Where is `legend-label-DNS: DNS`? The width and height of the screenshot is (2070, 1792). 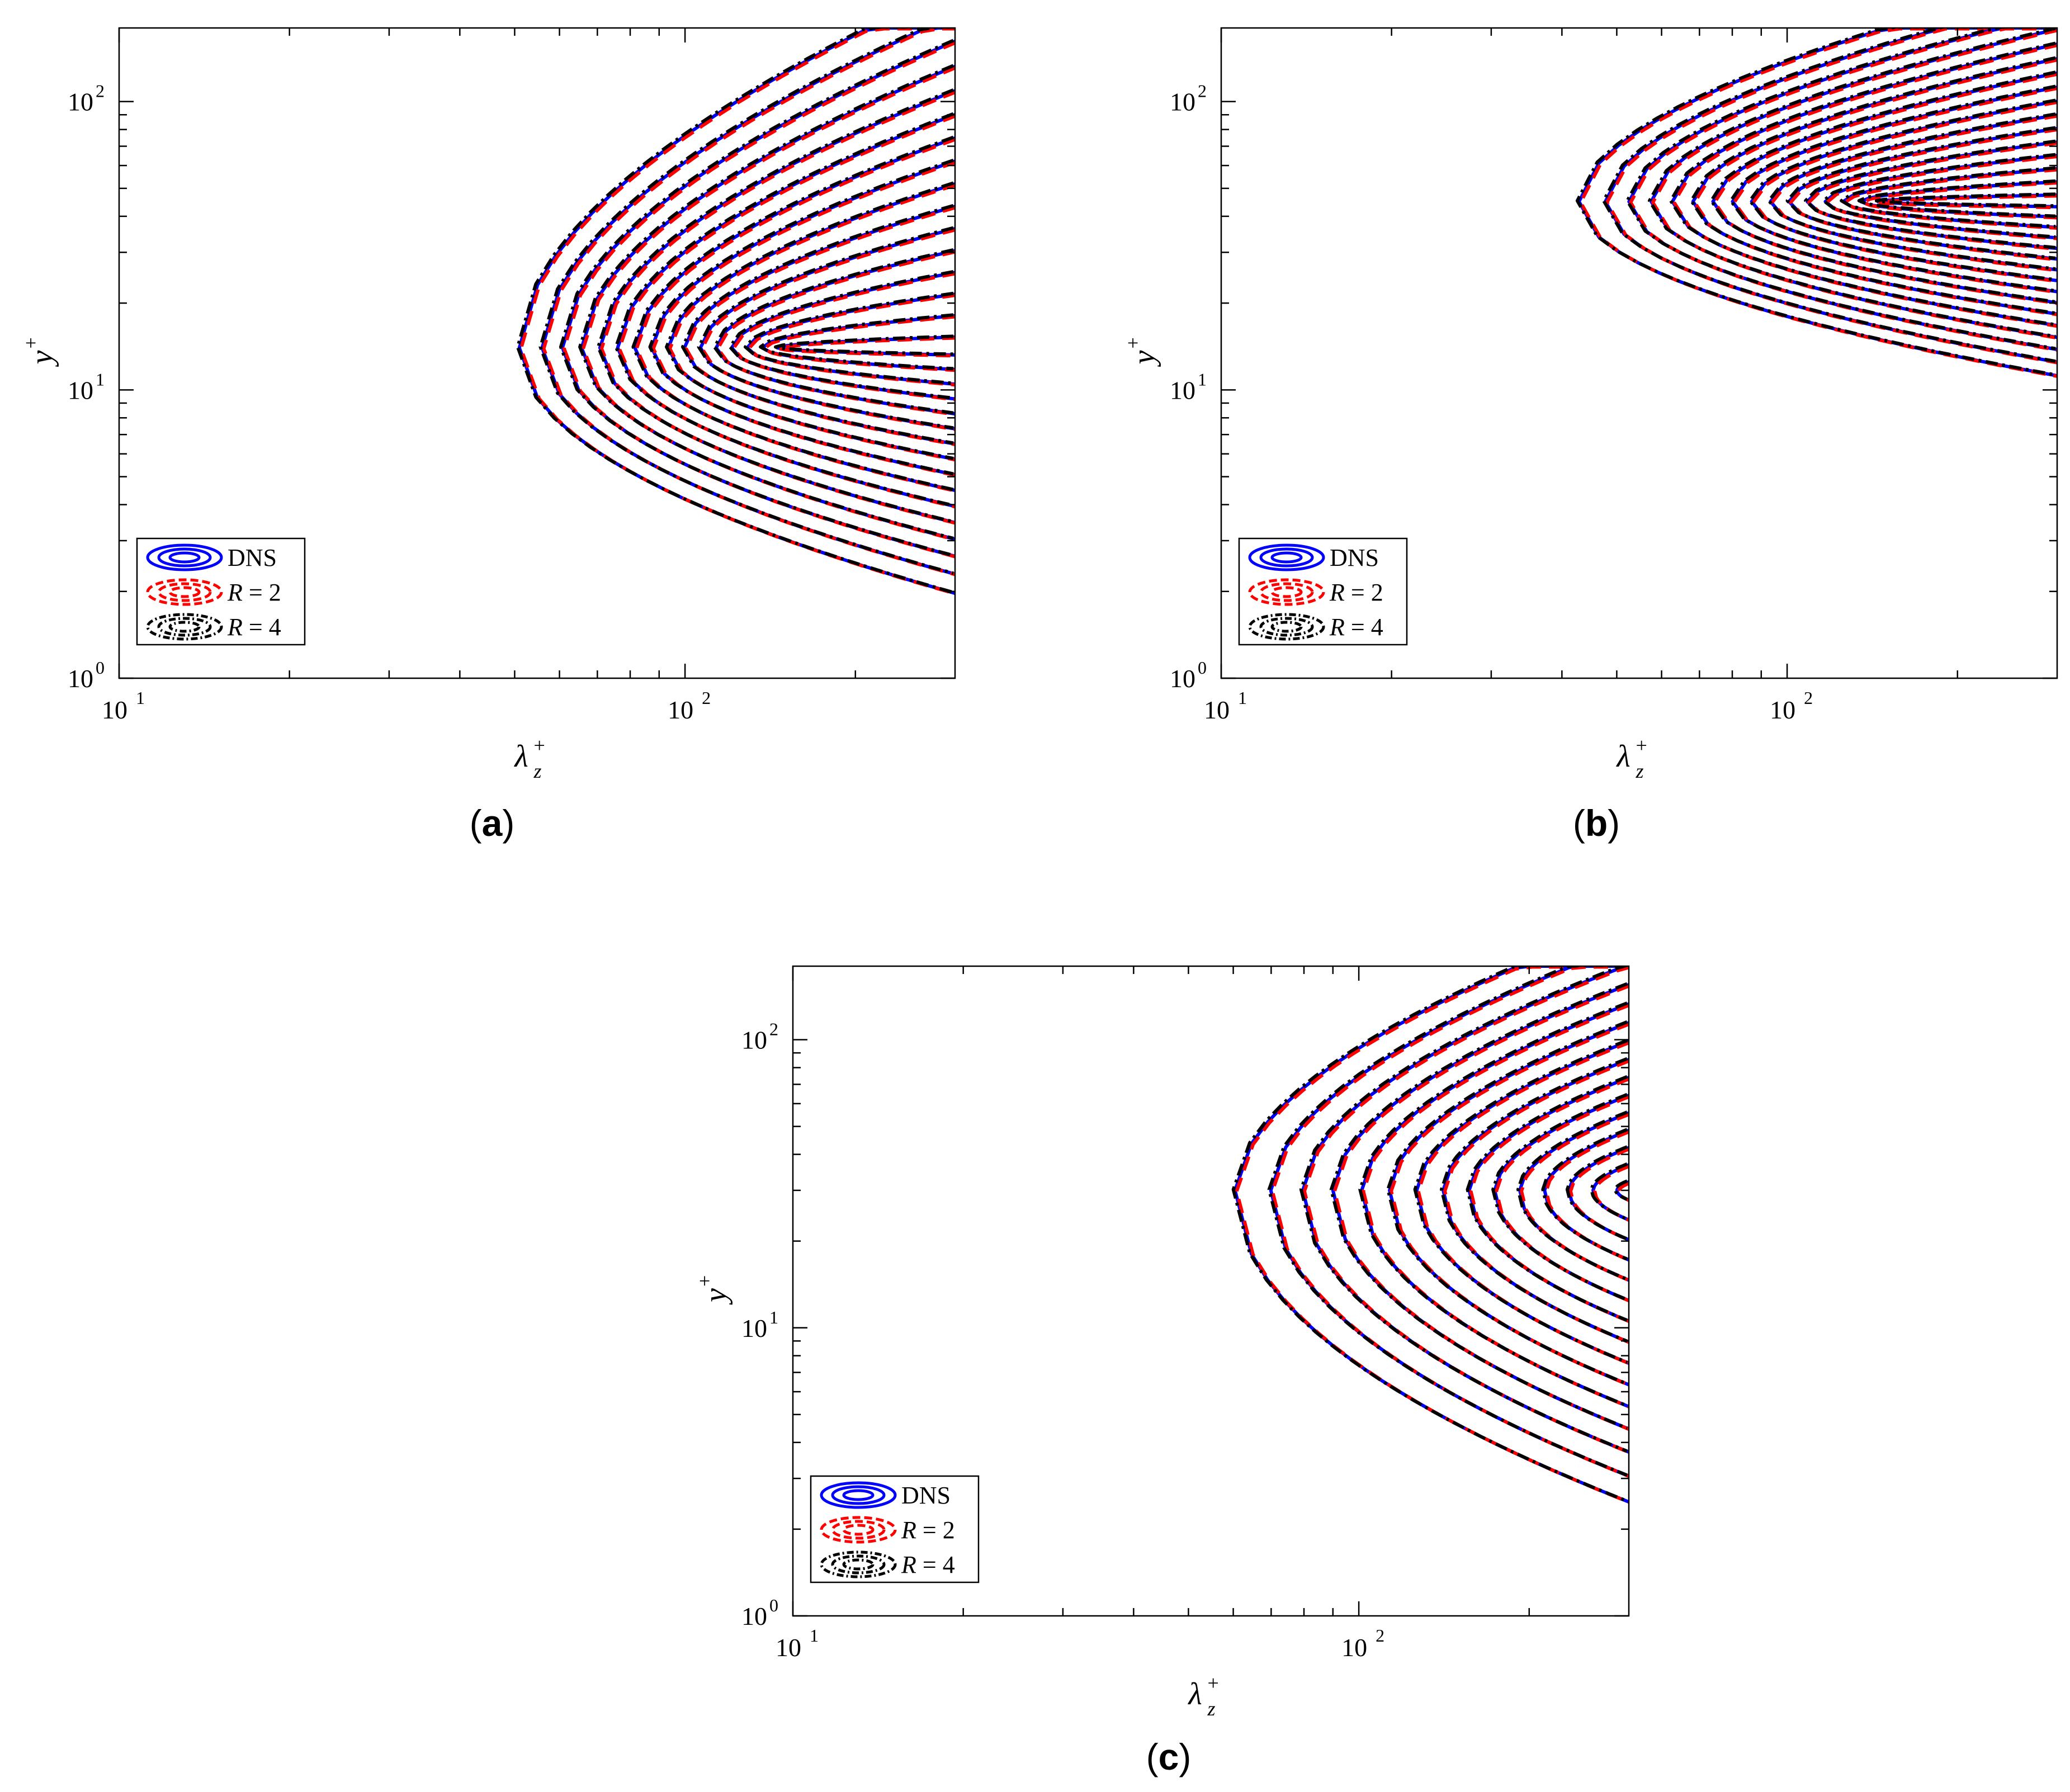 legend-label-DNS: DNS is located at coordinates (252, 557).